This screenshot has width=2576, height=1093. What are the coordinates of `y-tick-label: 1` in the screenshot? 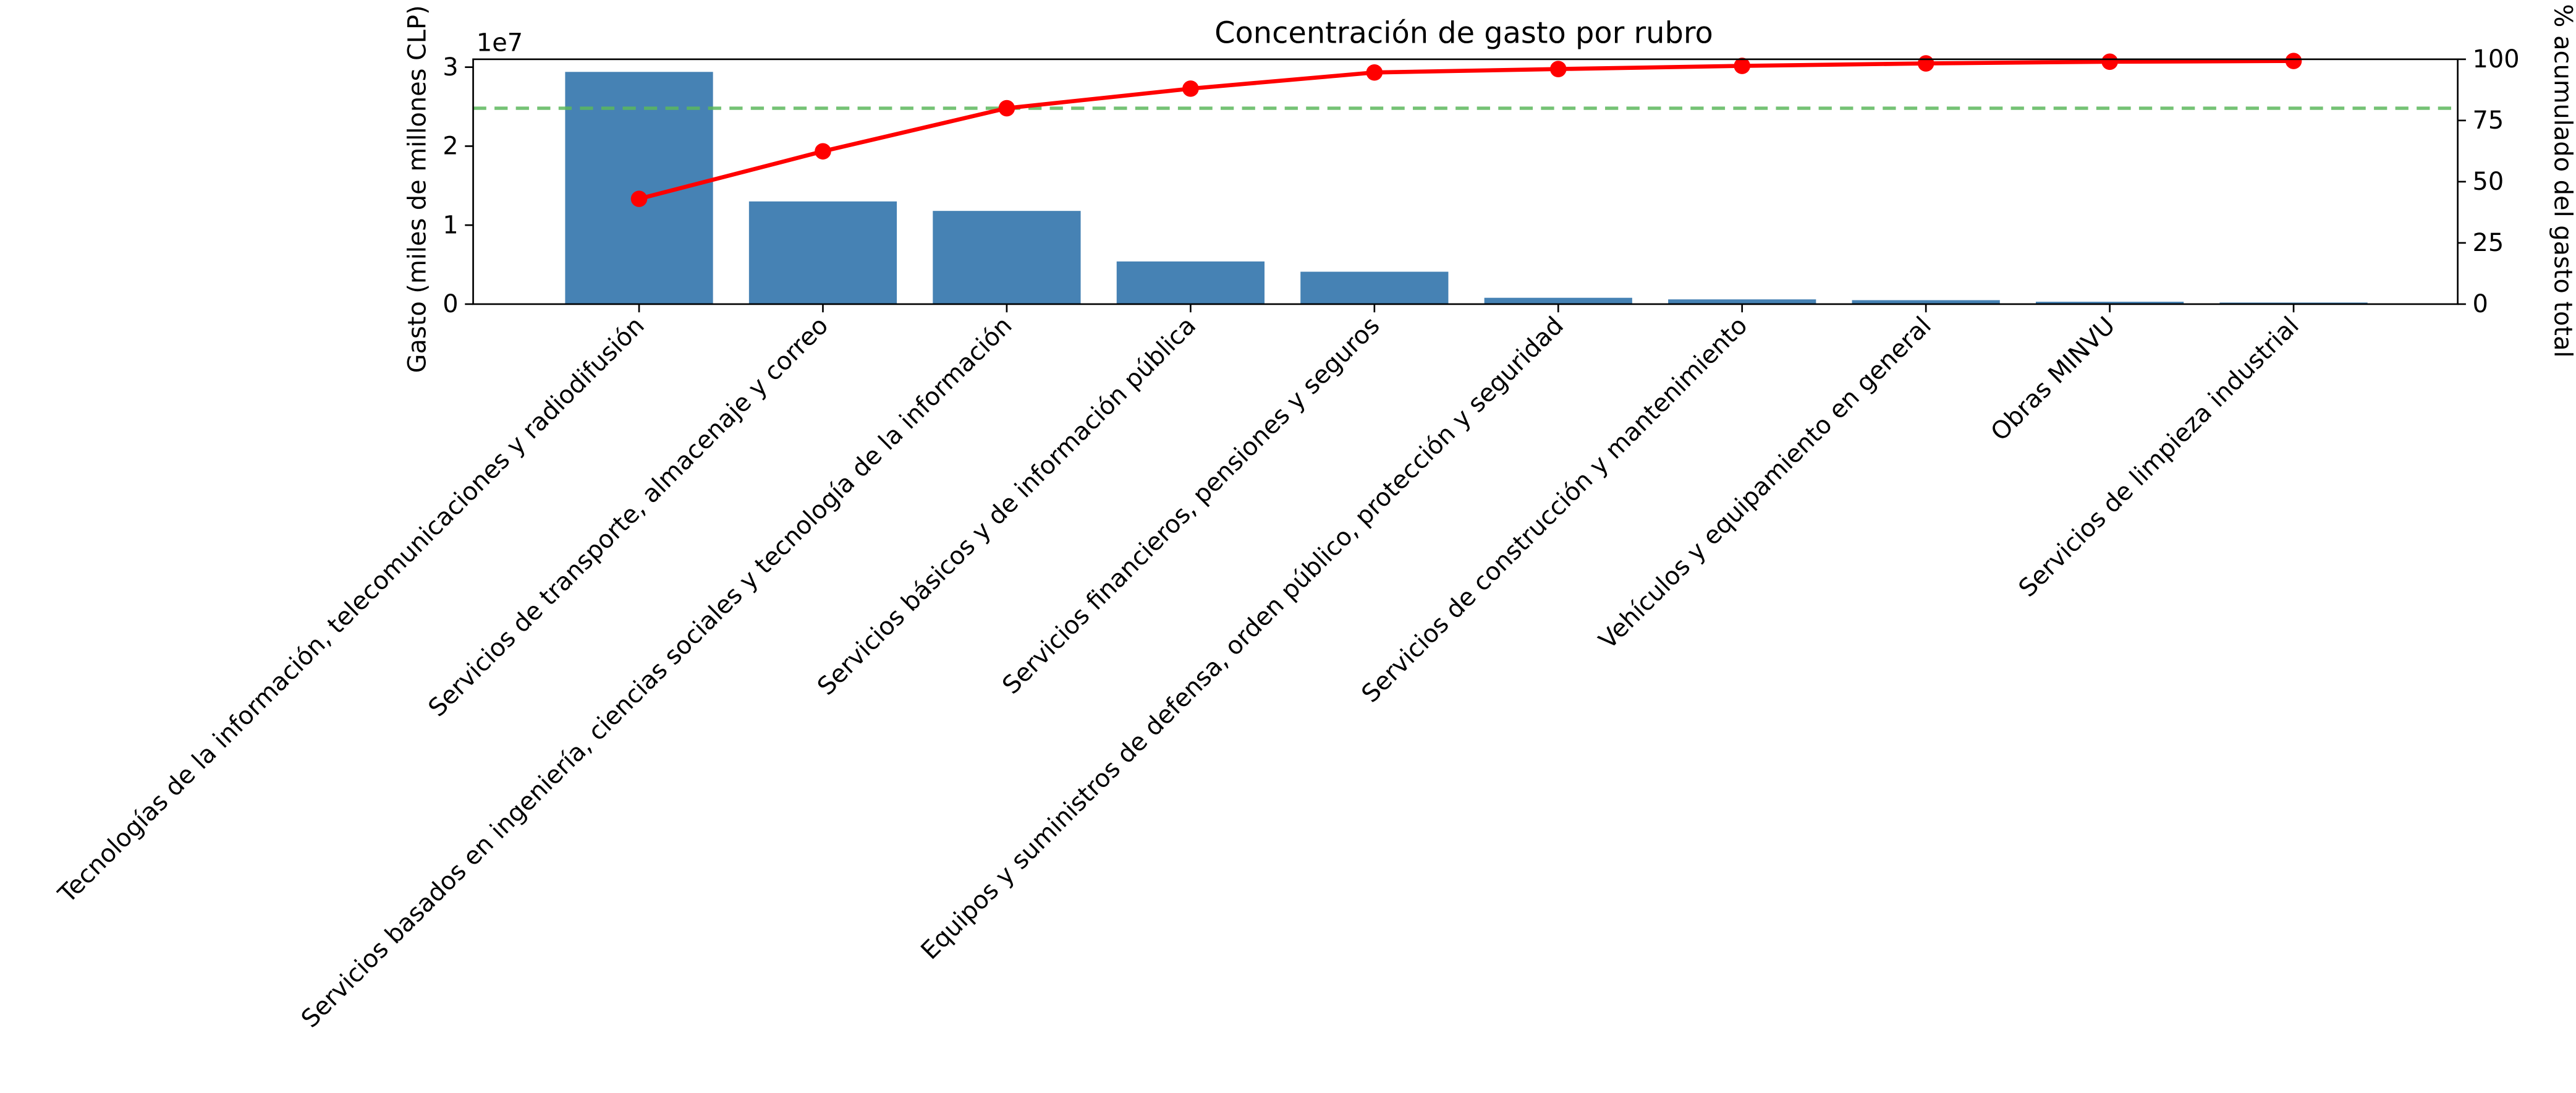 It's located at (450, 225).